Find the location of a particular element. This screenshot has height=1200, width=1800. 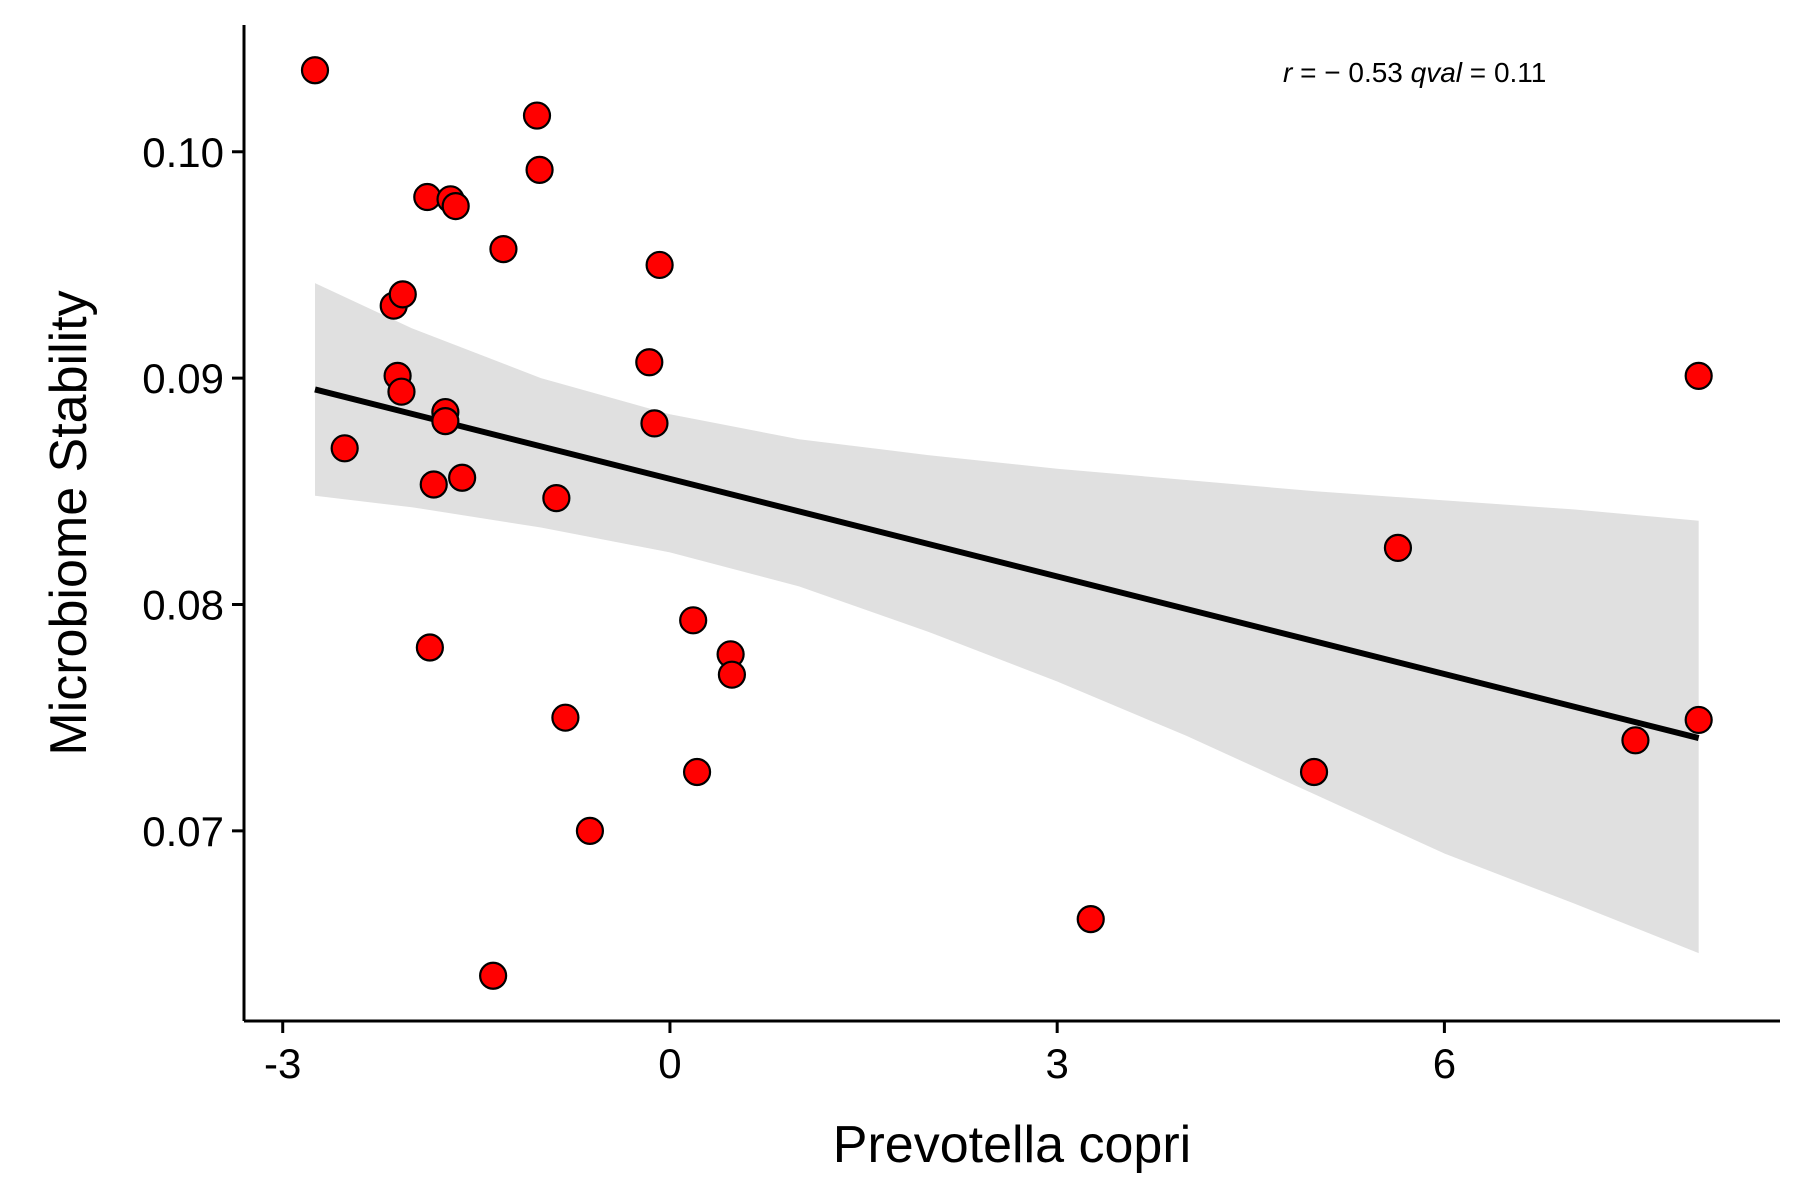

correlation-annotation: r = − 0.53 qval = 0.11 is located at coordinates (1414, 72).